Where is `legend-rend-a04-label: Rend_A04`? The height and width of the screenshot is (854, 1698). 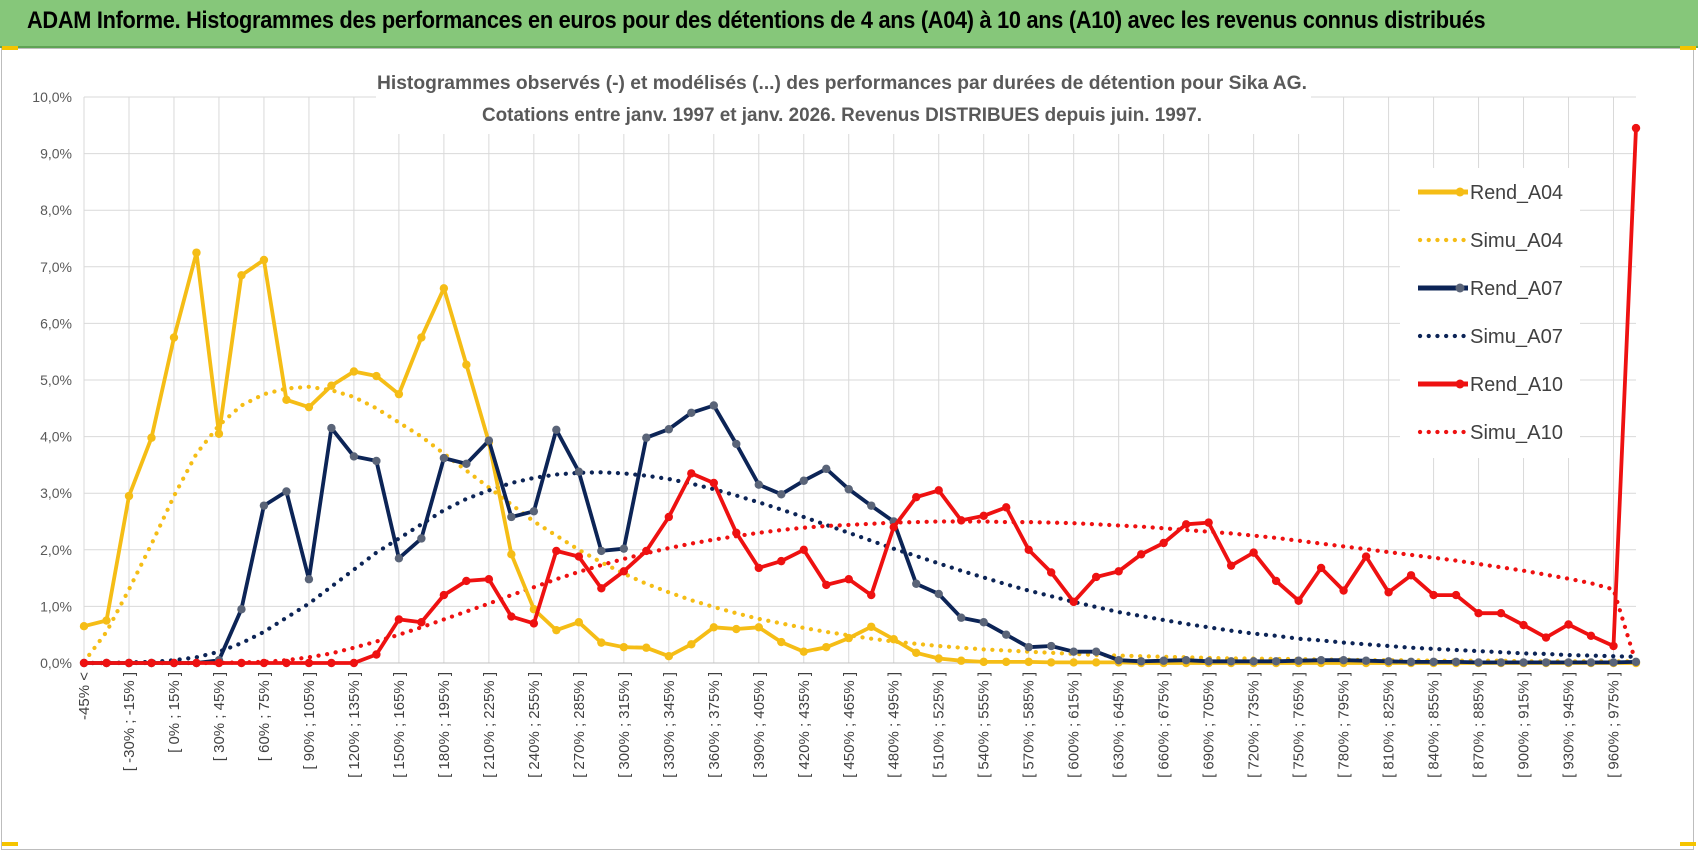
legend-rend-a04-label: Rend_A04 is located at coordinates (1516, 193).